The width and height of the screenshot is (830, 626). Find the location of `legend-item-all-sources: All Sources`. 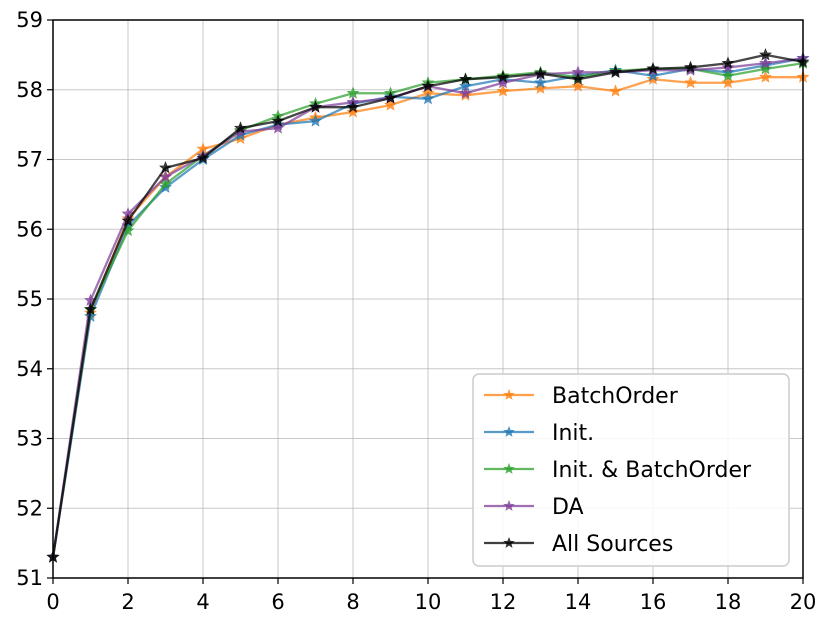

legend-item-all-sources: All Sources is located at coordinates (578, 544).